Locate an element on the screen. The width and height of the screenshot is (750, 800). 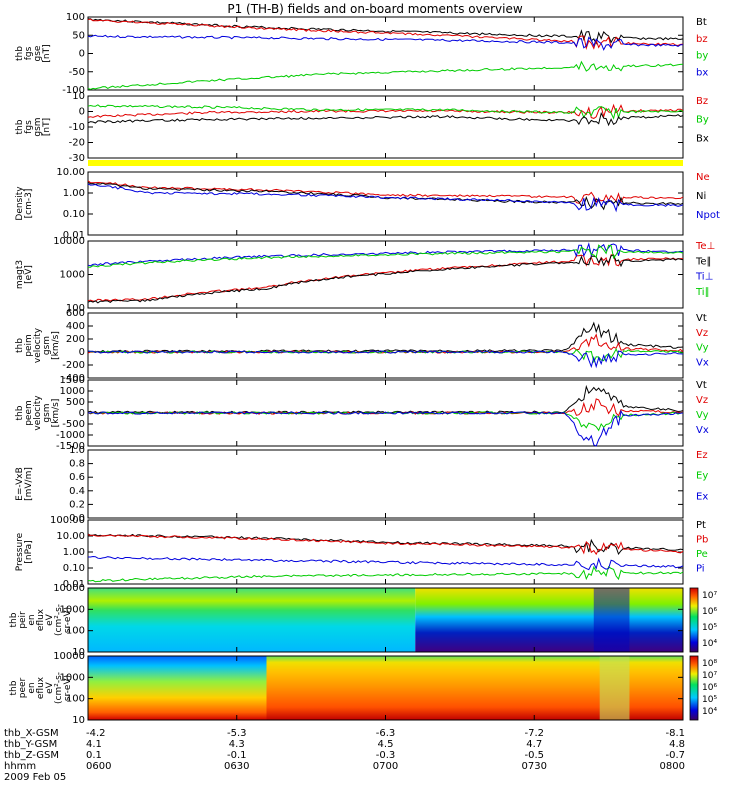
legend-entry: Vy is located at coordinates (702, 415).